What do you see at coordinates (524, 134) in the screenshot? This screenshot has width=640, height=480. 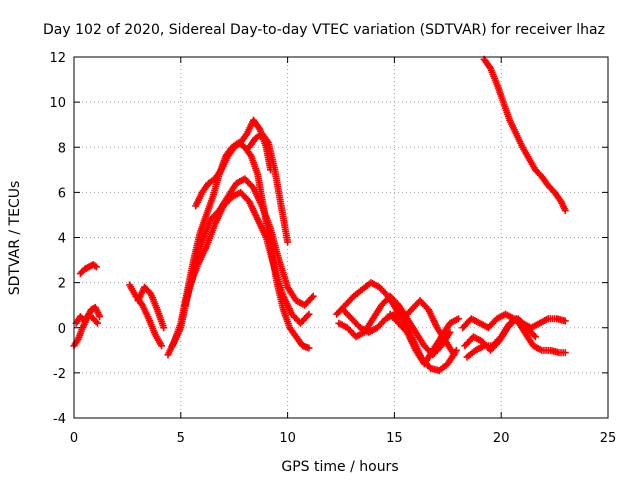 I see `series-arc-r` at bounding box center [524, 134].